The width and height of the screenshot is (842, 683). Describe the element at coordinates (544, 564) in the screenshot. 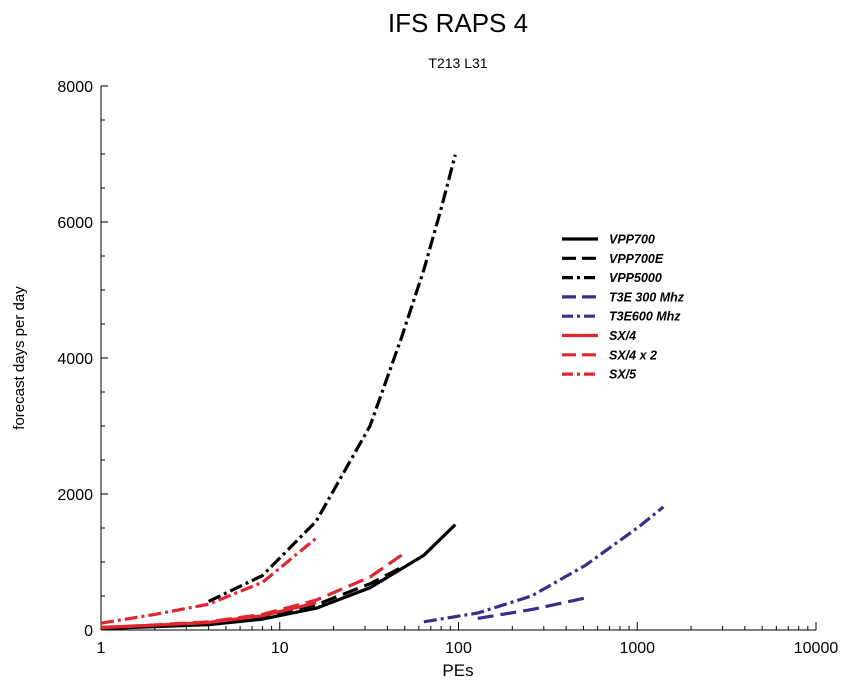

I see `series-line-t3e600-mhz` at that location.